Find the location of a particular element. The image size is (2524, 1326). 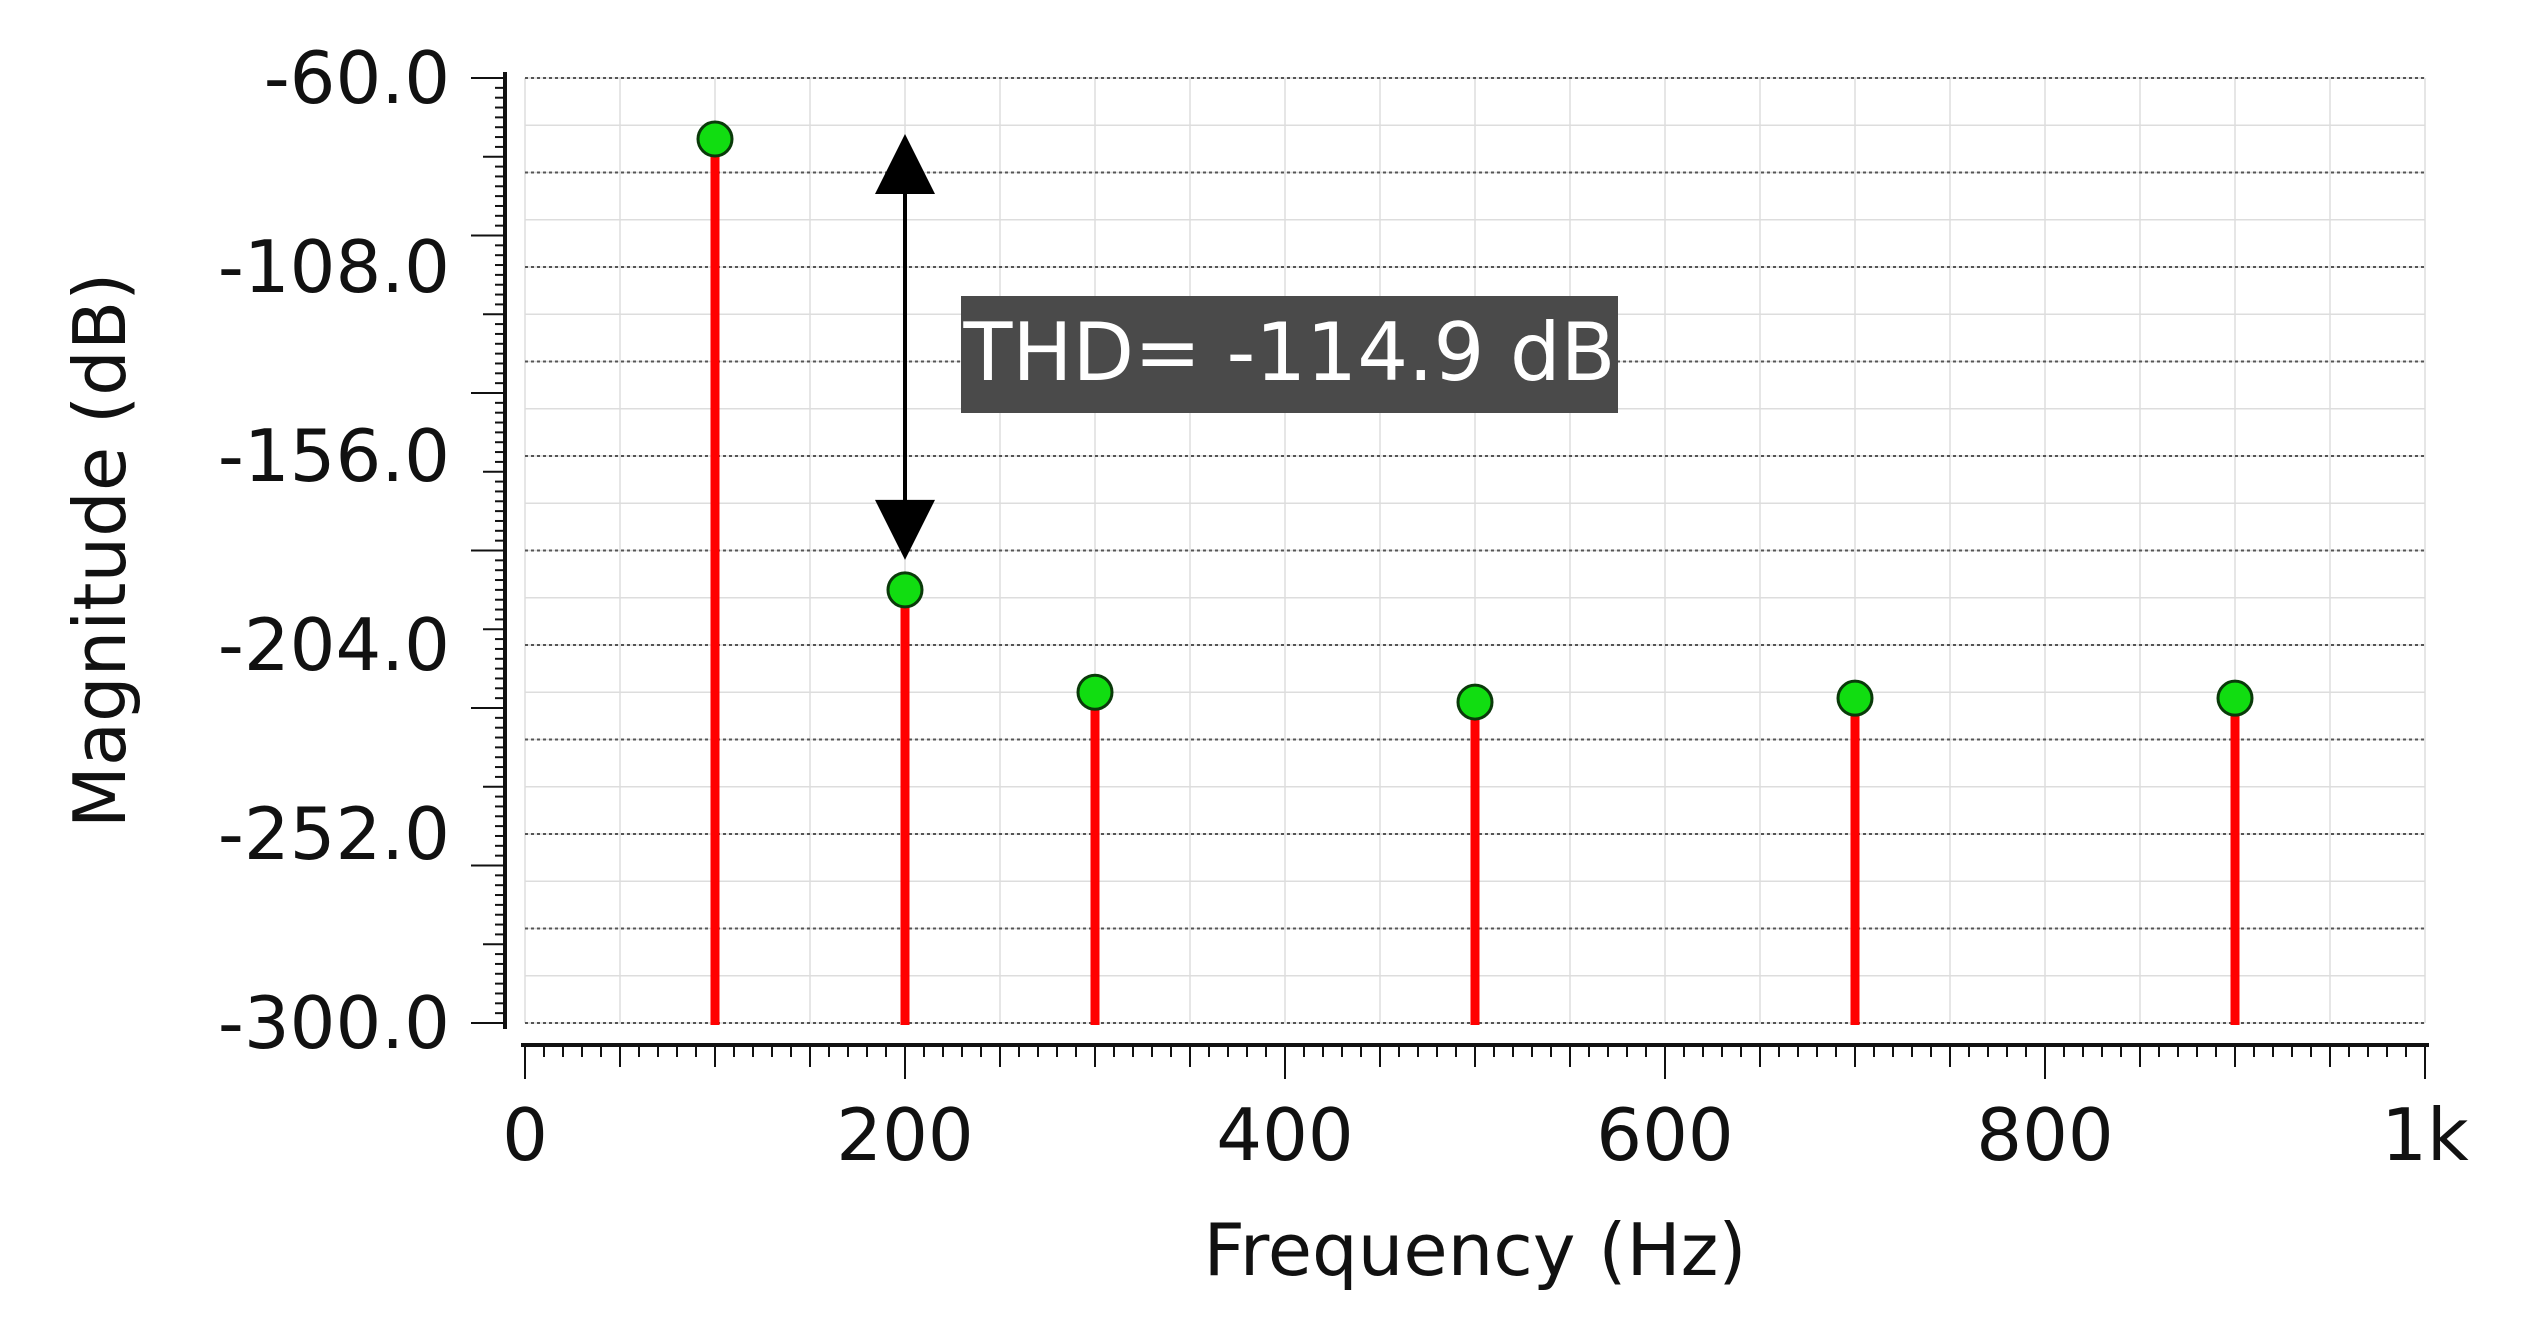

y-tick-label: -300.0 is located at coordinates (334, 1023).